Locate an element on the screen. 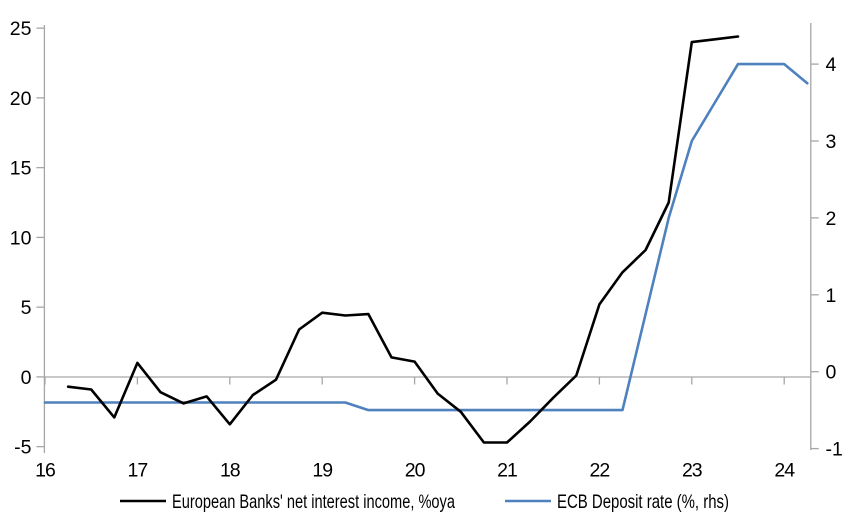 The image size is (852, 531). x-axis-tick-label: 23 is located at coordinates (692, 471).